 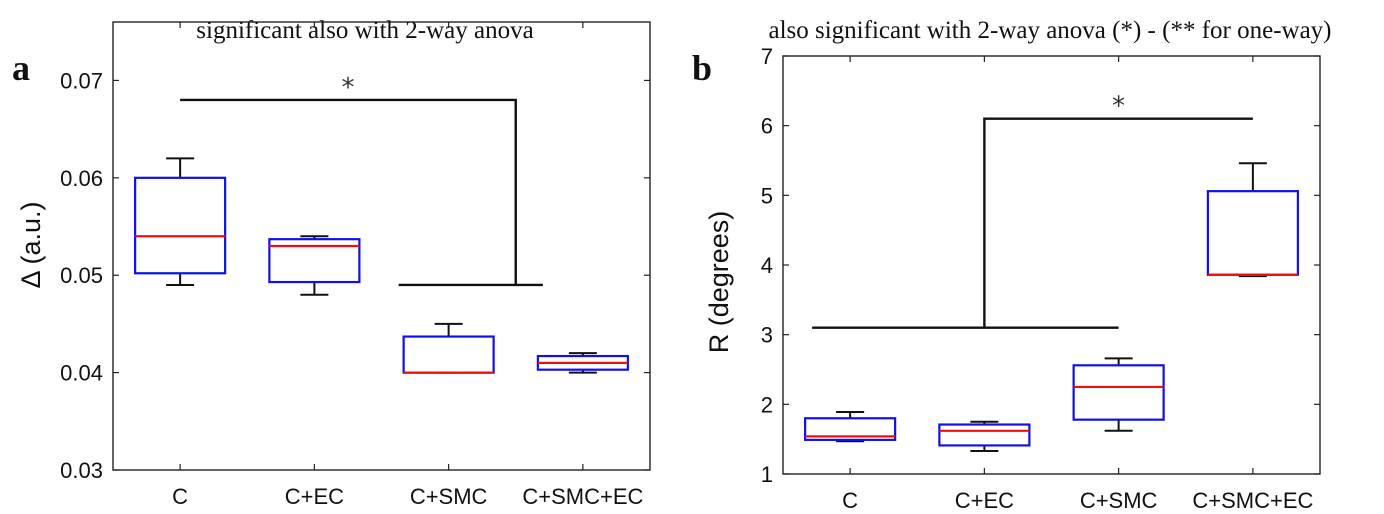 I want to click on panel-a-x-tick-label: C, so click(x=180, y=496).